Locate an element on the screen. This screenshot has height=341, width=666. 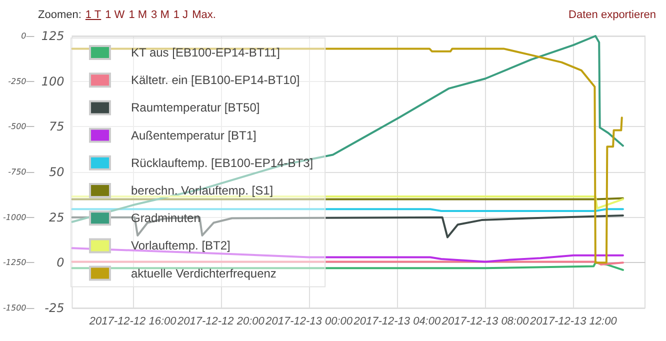
y2-tick-label: -1500 is located at coordinates (14, 308).